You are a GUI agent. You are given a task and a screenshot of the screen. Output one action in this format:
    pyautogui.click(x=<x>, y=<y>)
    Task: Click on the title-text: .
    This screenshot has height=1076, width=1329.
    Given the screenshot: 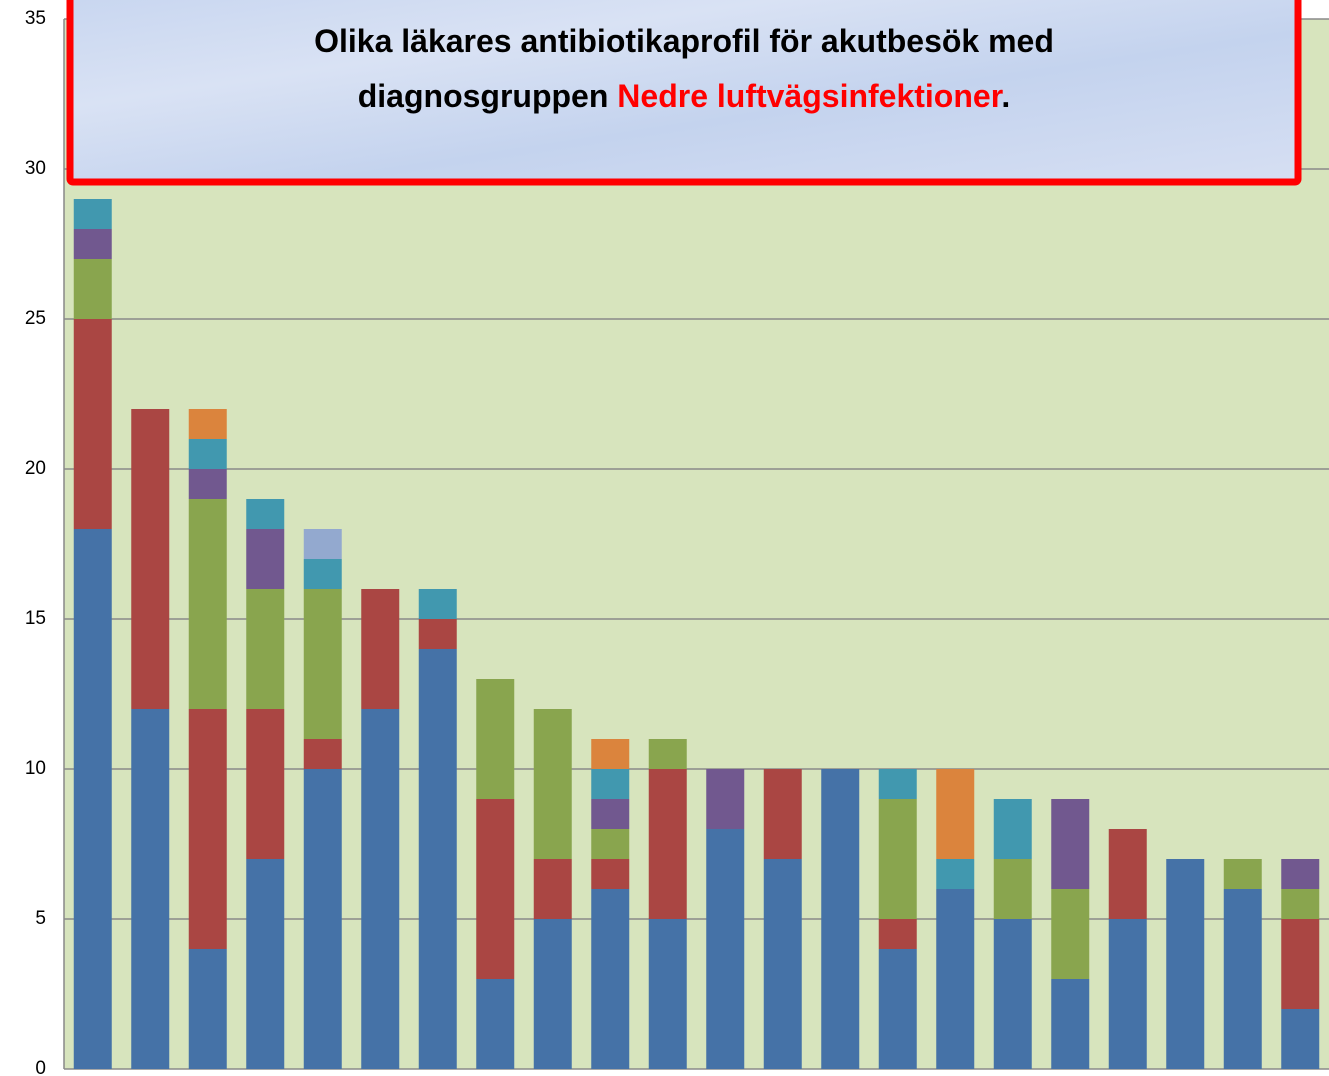 What is the action you would take?
    pyautogui.click(x=1005, y=96)
    